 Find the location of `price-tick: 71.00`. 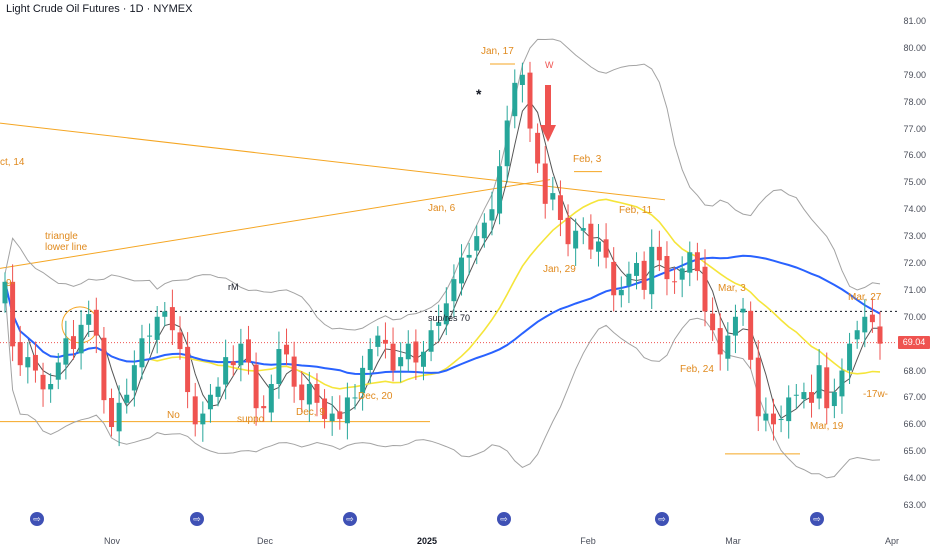

price-tick: 71.00 is located at coordinates (914, 289).